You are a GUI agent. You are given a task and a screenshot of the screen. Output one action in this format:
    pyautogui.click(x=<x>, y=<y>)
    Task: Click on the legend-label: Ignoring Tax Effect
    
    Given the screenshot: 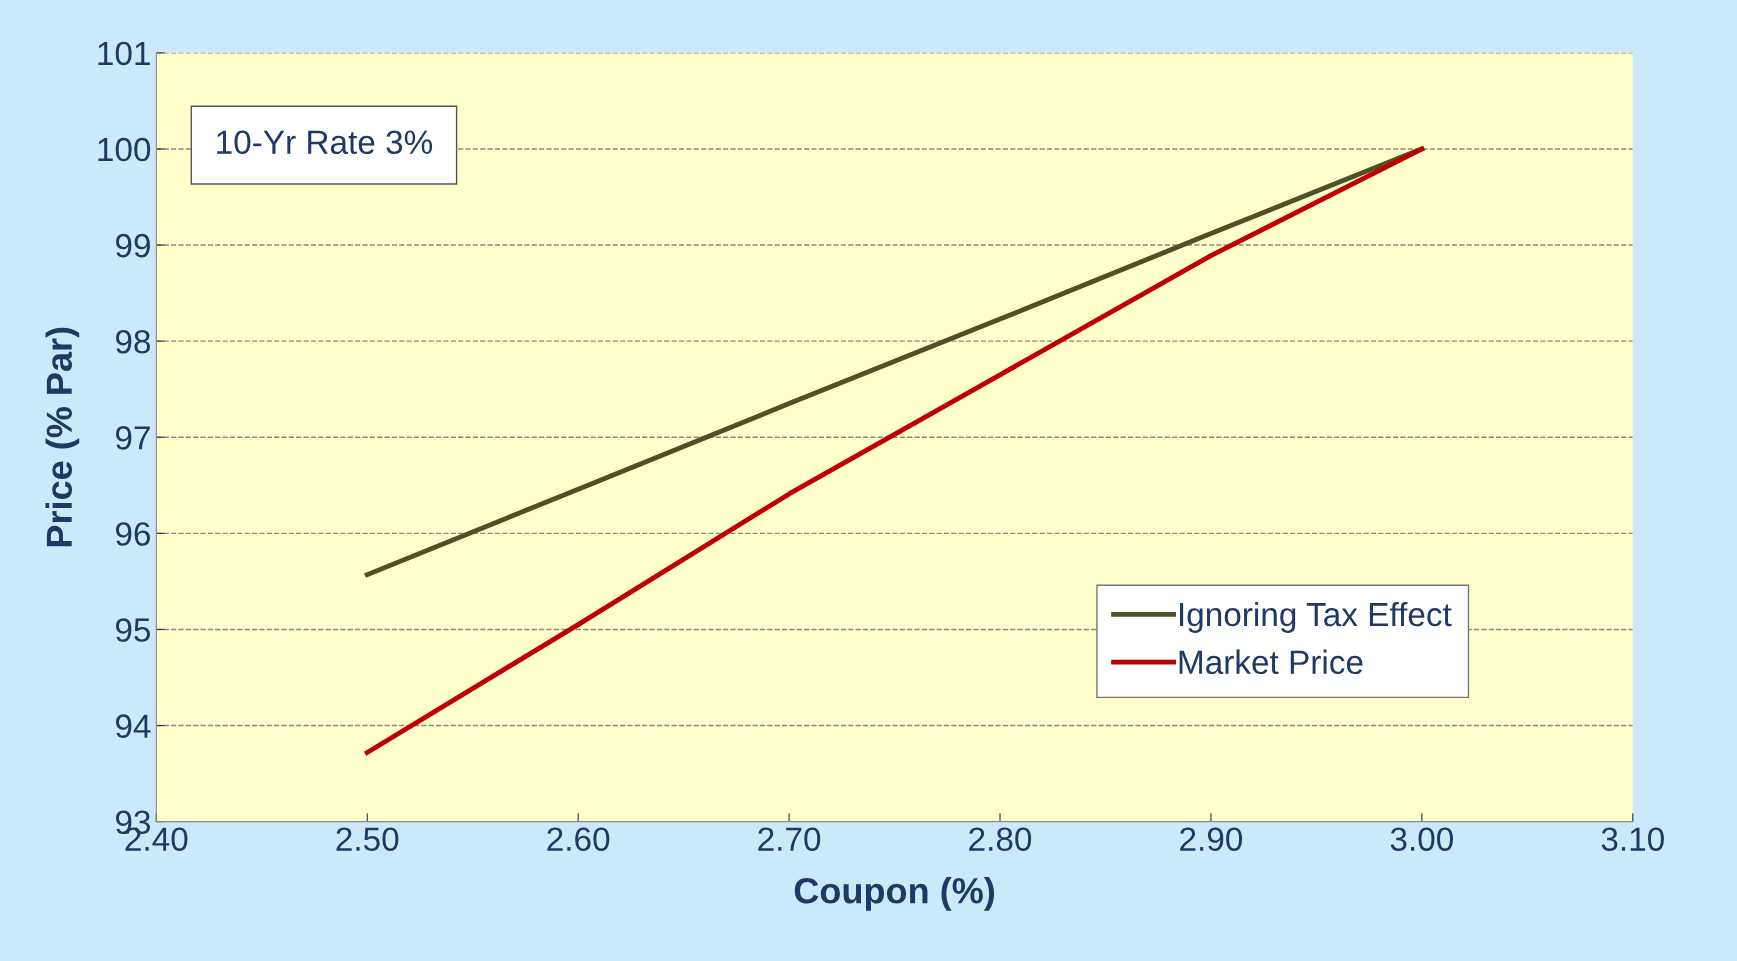 What is the action you would take?
    pyautogui.click(x=1316, y=617)
    